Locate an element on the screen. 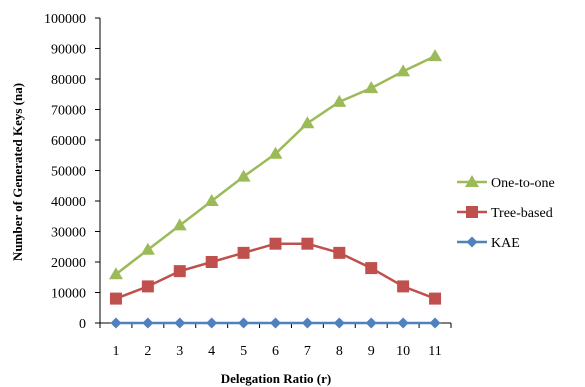  legend-item-kae: KAE is located at coordinates (488, 243).